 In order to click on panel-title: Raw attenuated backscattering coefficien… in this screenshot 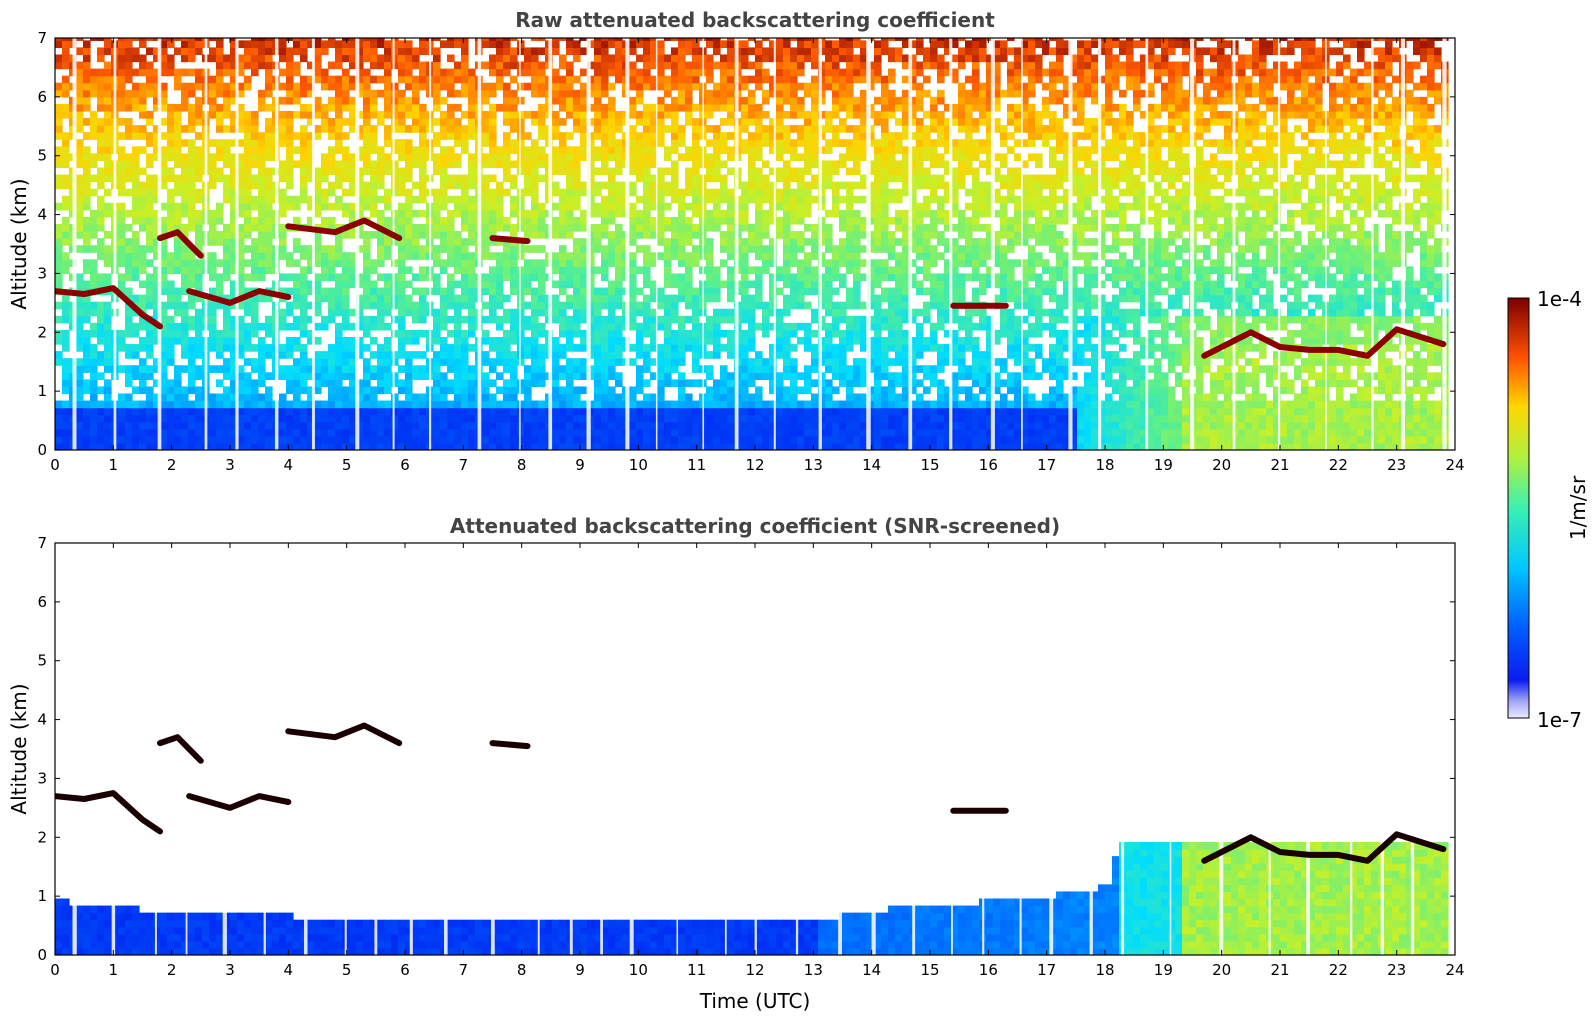, I will do `click(755, 20)`.